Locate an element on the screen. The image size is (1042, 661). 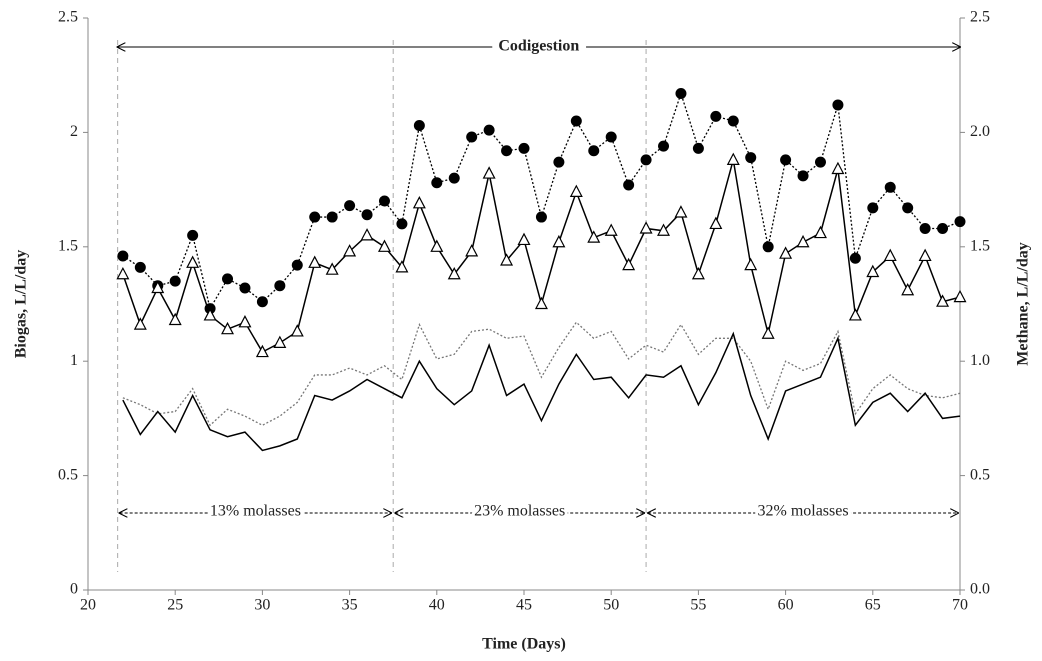
y-tick-label: 1.5 is located at coordinates (68, 245).